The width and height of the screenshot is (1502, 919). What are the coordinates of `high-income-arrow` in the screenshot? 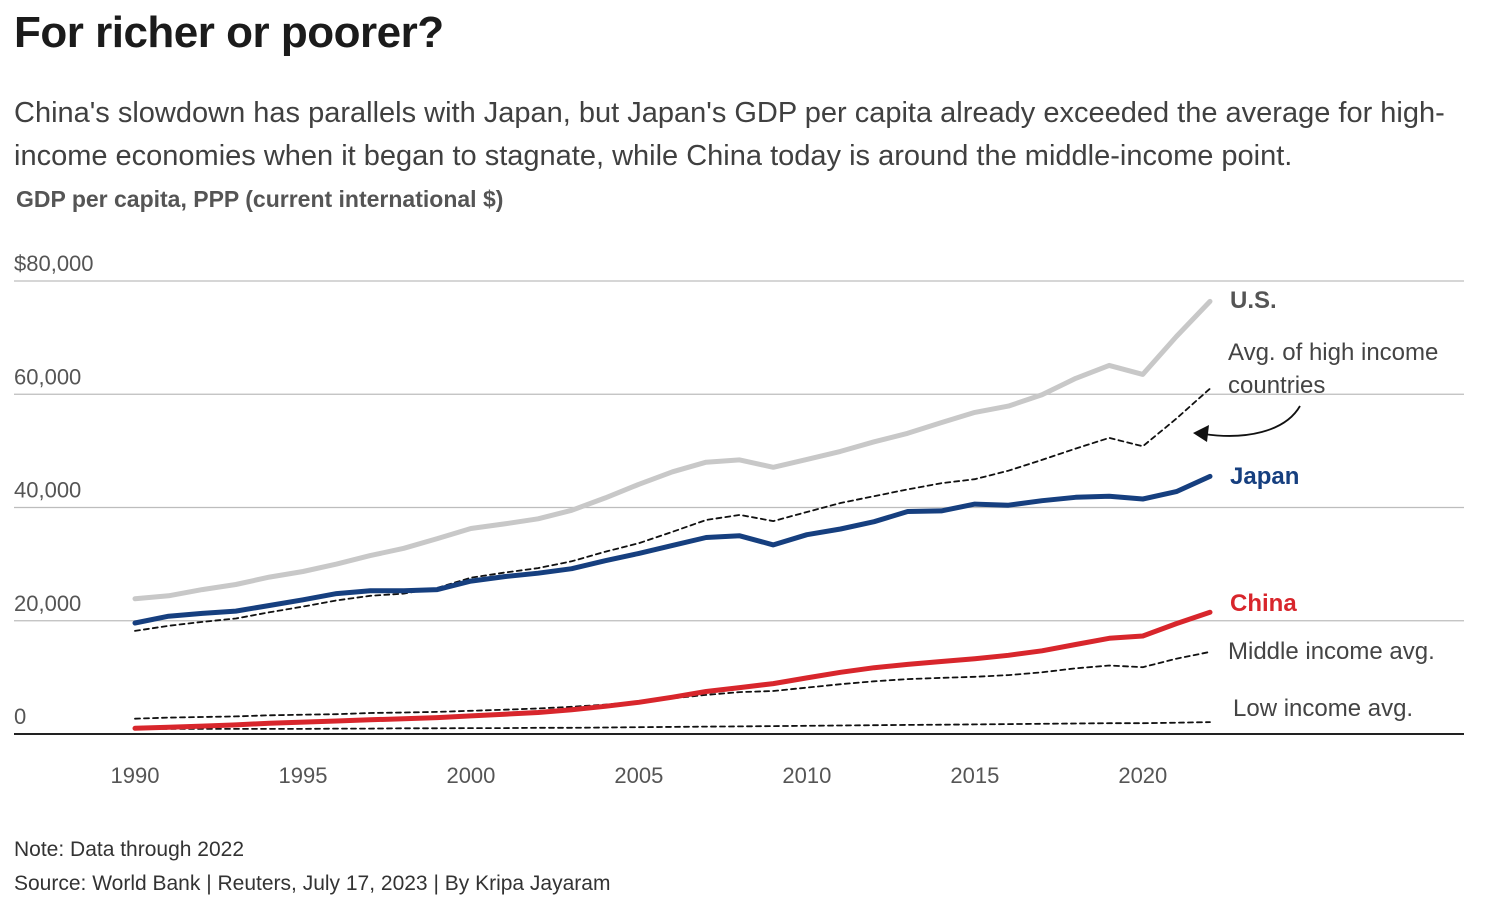 It's located at (1252, 421).